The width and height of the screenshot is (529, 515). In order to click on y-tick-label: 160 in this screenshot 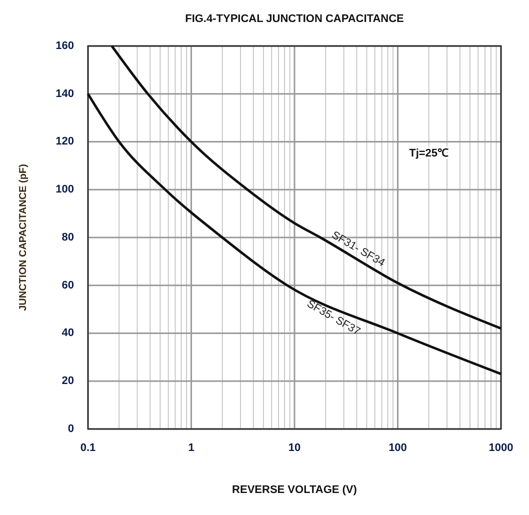, I will do `click(65, 46)`.